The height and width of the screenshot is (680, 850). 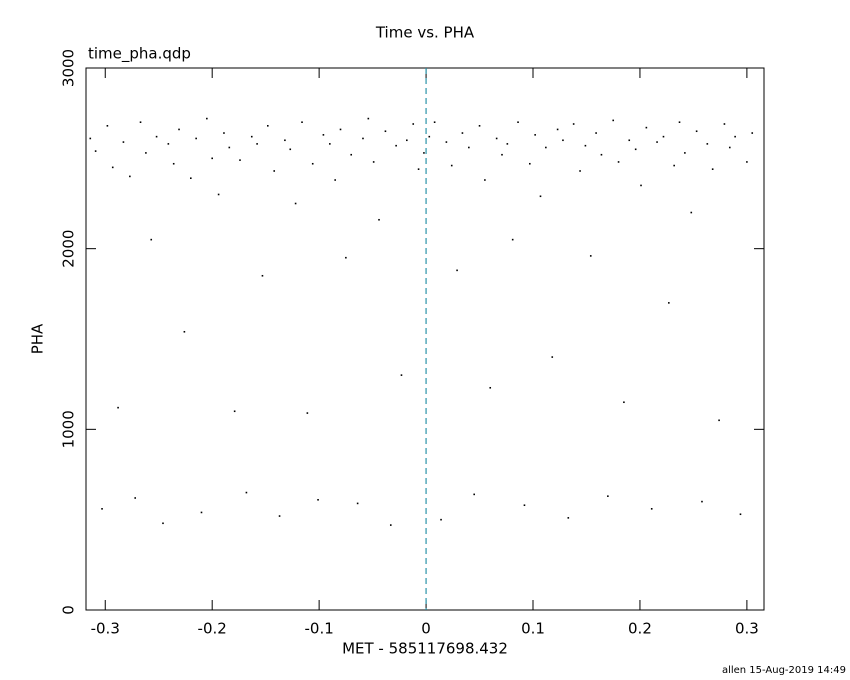 What do you see at coordinates (69, 429) in the screenshot?
I see `y-tick-label: 1000` at bounding box center [69, 429].